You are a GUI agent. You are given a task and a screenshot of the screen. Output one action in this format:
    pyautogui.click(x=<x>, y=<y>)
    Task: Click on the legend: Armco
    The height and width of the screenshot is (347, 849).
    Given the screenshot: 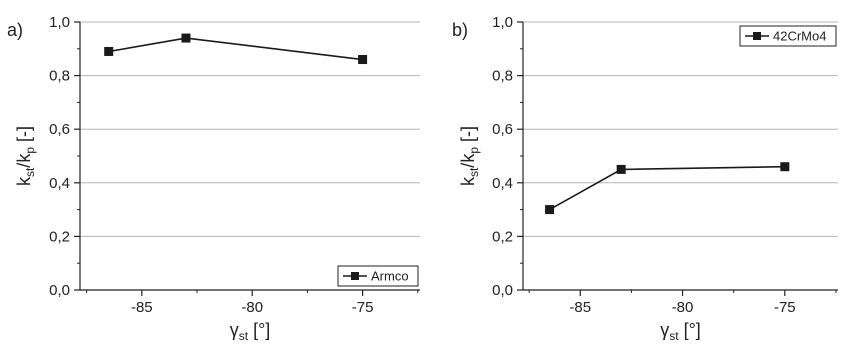 What is the action you would take?
    pyautogui.click(x=378, y=276)
    